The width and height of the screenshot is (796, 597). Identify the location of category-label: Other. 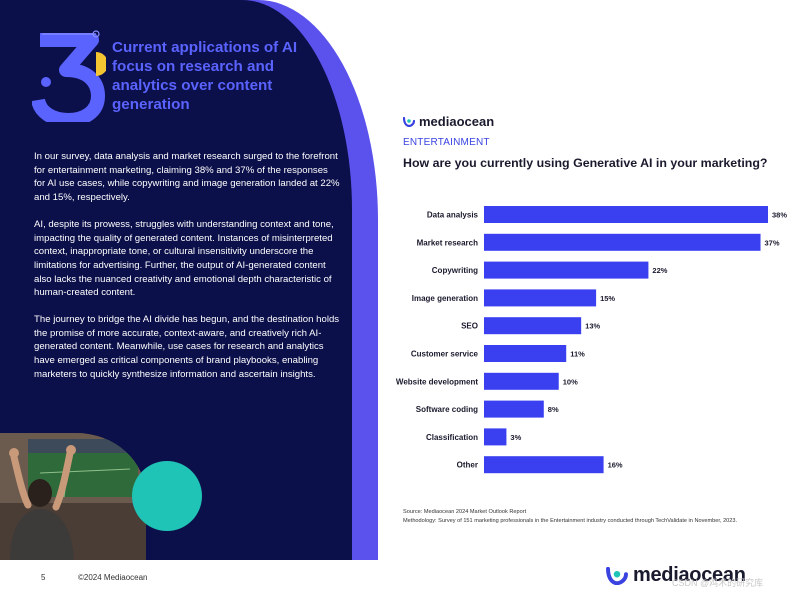
(467, 465).